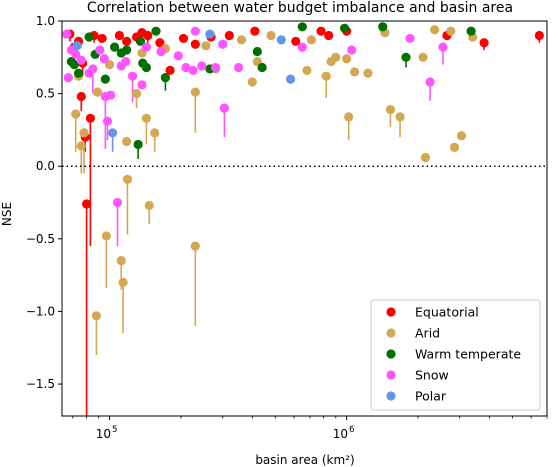 The width and height of the screenshot is (558, 467). What do you see at coordinates (468, 354) in the screenshot?
I see `legend-label: Warm temperate` at bounding box center [468, 354].